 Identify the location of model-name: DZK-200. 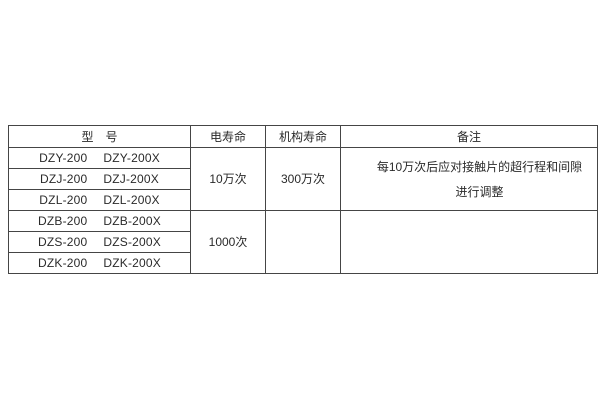
(62, 263).